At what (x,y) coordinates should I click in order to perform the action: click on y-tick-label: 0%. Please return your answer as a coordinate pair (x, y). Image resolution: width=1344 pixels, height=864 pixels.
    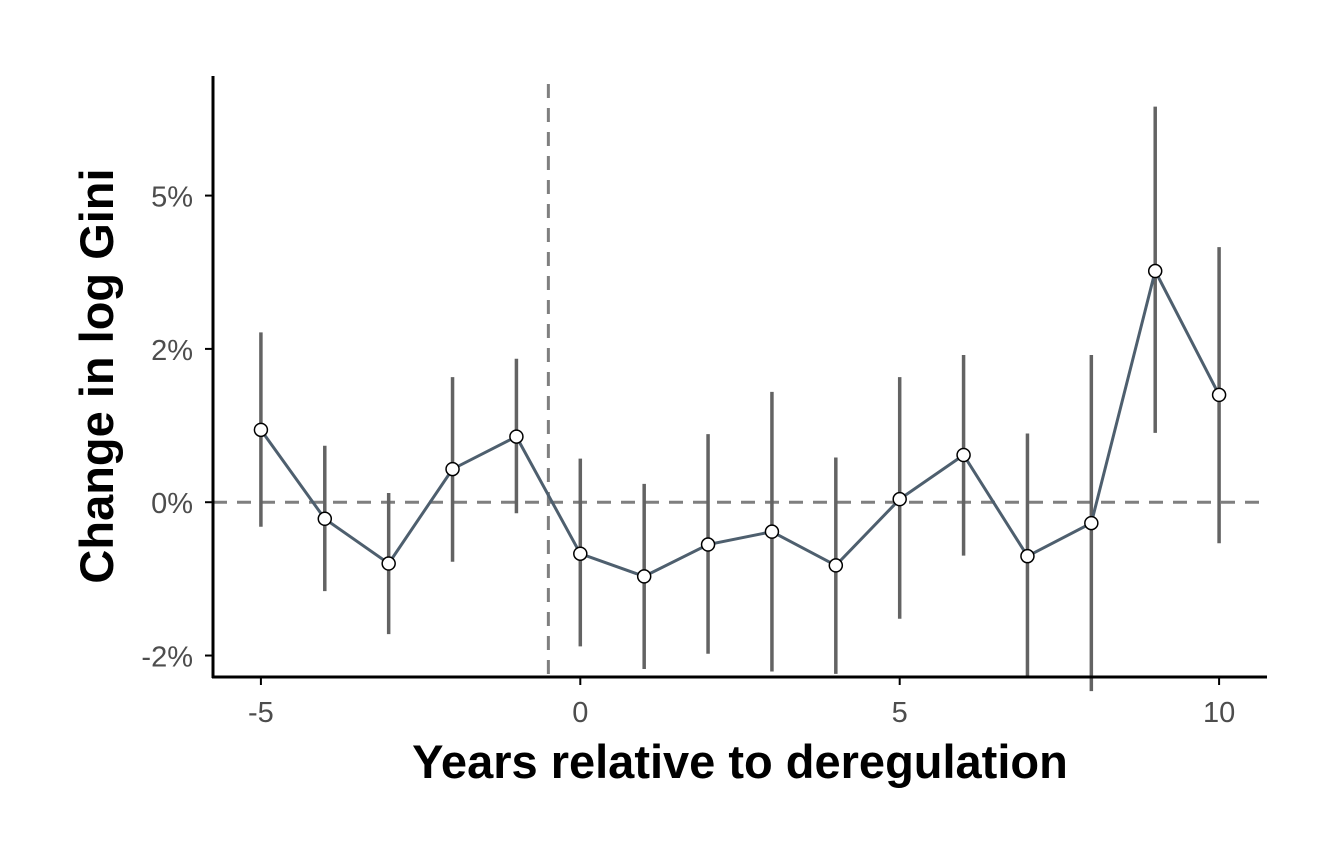
    Looking at the image, I should click on (172, 504).